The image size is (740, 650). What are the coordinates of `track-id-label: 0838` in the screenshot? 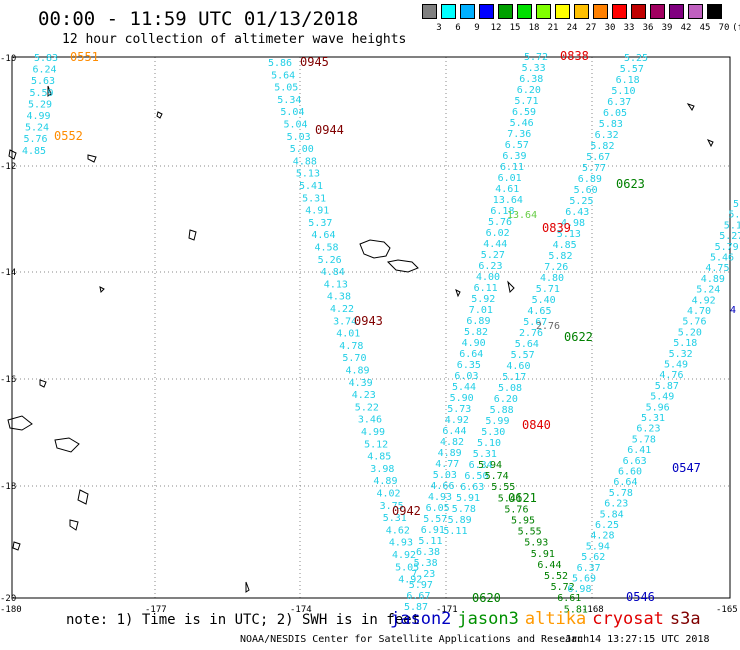 It's located at (574, 56).